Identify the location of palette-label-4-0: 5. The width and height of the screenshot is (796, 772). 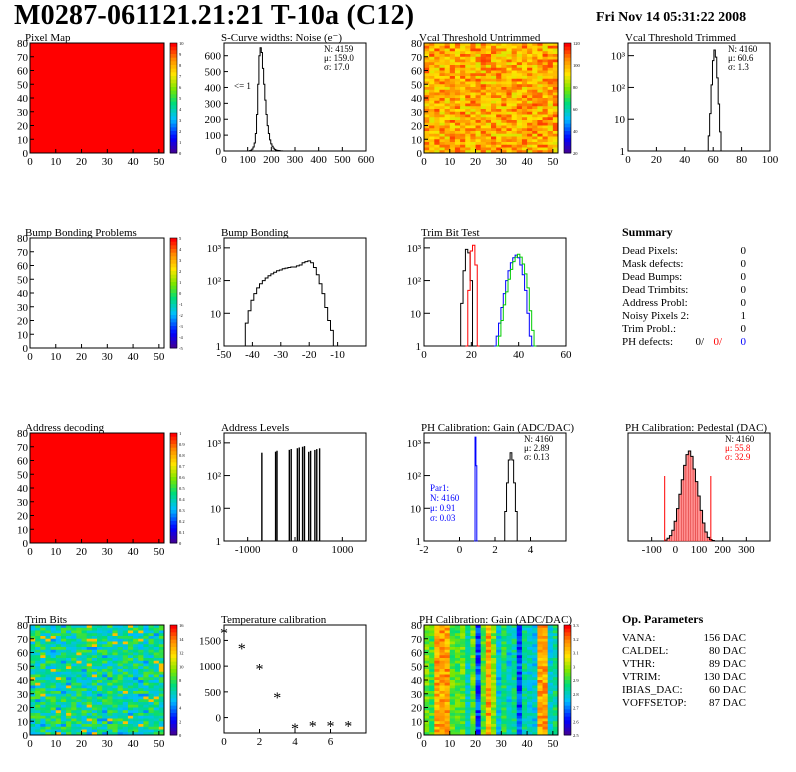
(180, 238).